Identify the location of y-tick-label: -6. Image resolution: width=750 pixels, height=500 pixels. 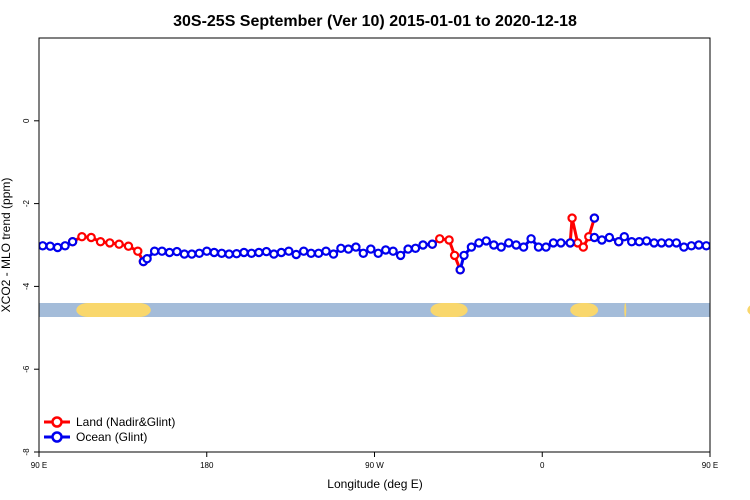
(26, 369).